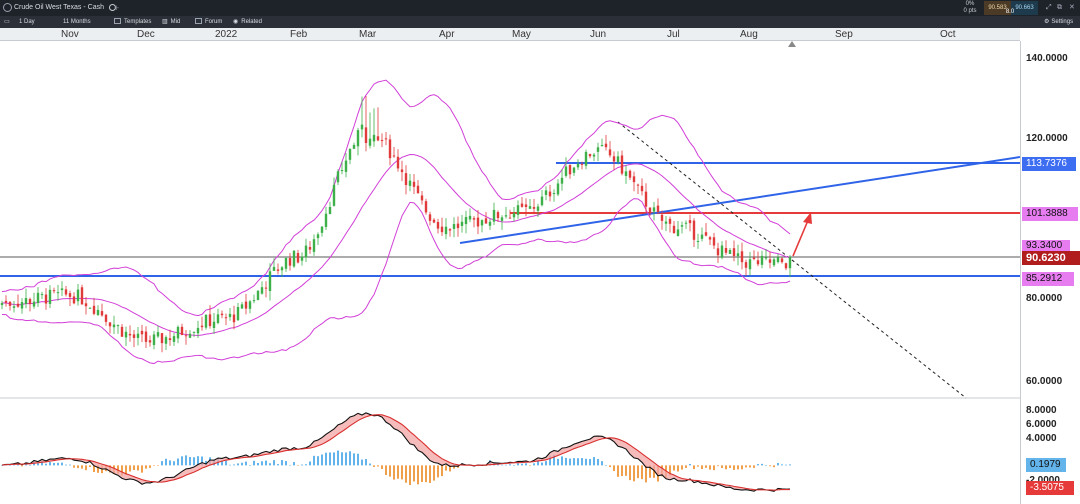  What do you see at coordinates (1044, 381) in the screenshot?
I see `price-tick: 60.0000` at bounding box center [1044, 381].